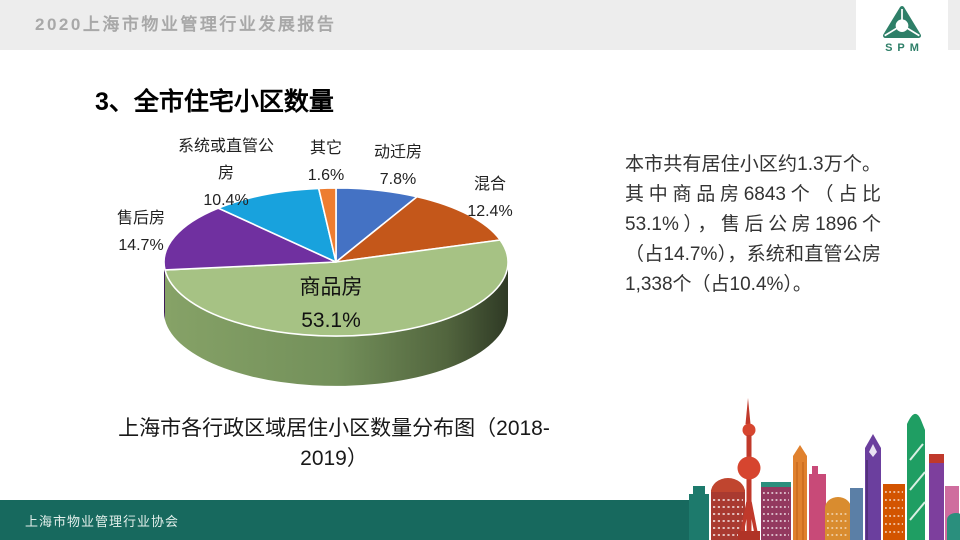  Describe the element at coordinates (214, 102) in the screenshot. I see `page-title: 3、全市住宅小区数量` at that location.